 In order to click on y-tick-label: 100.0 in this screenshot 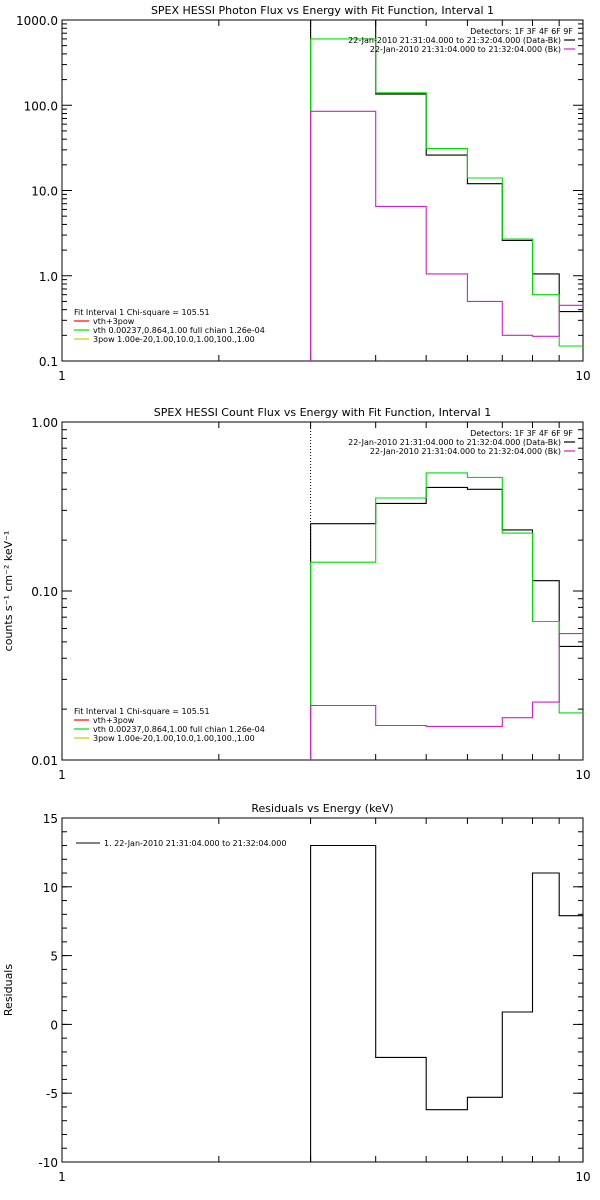, I will do `click(41, 106)`.